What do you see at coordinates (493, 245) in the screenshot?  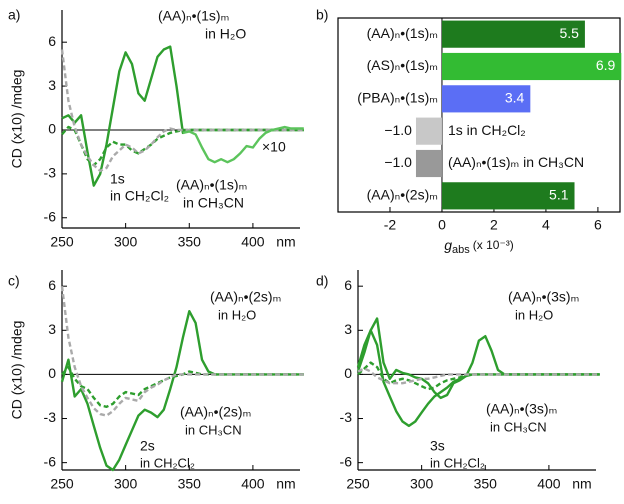 I see `x-label-rest: (x 10⁻³)` at bounding box center [493, 245].